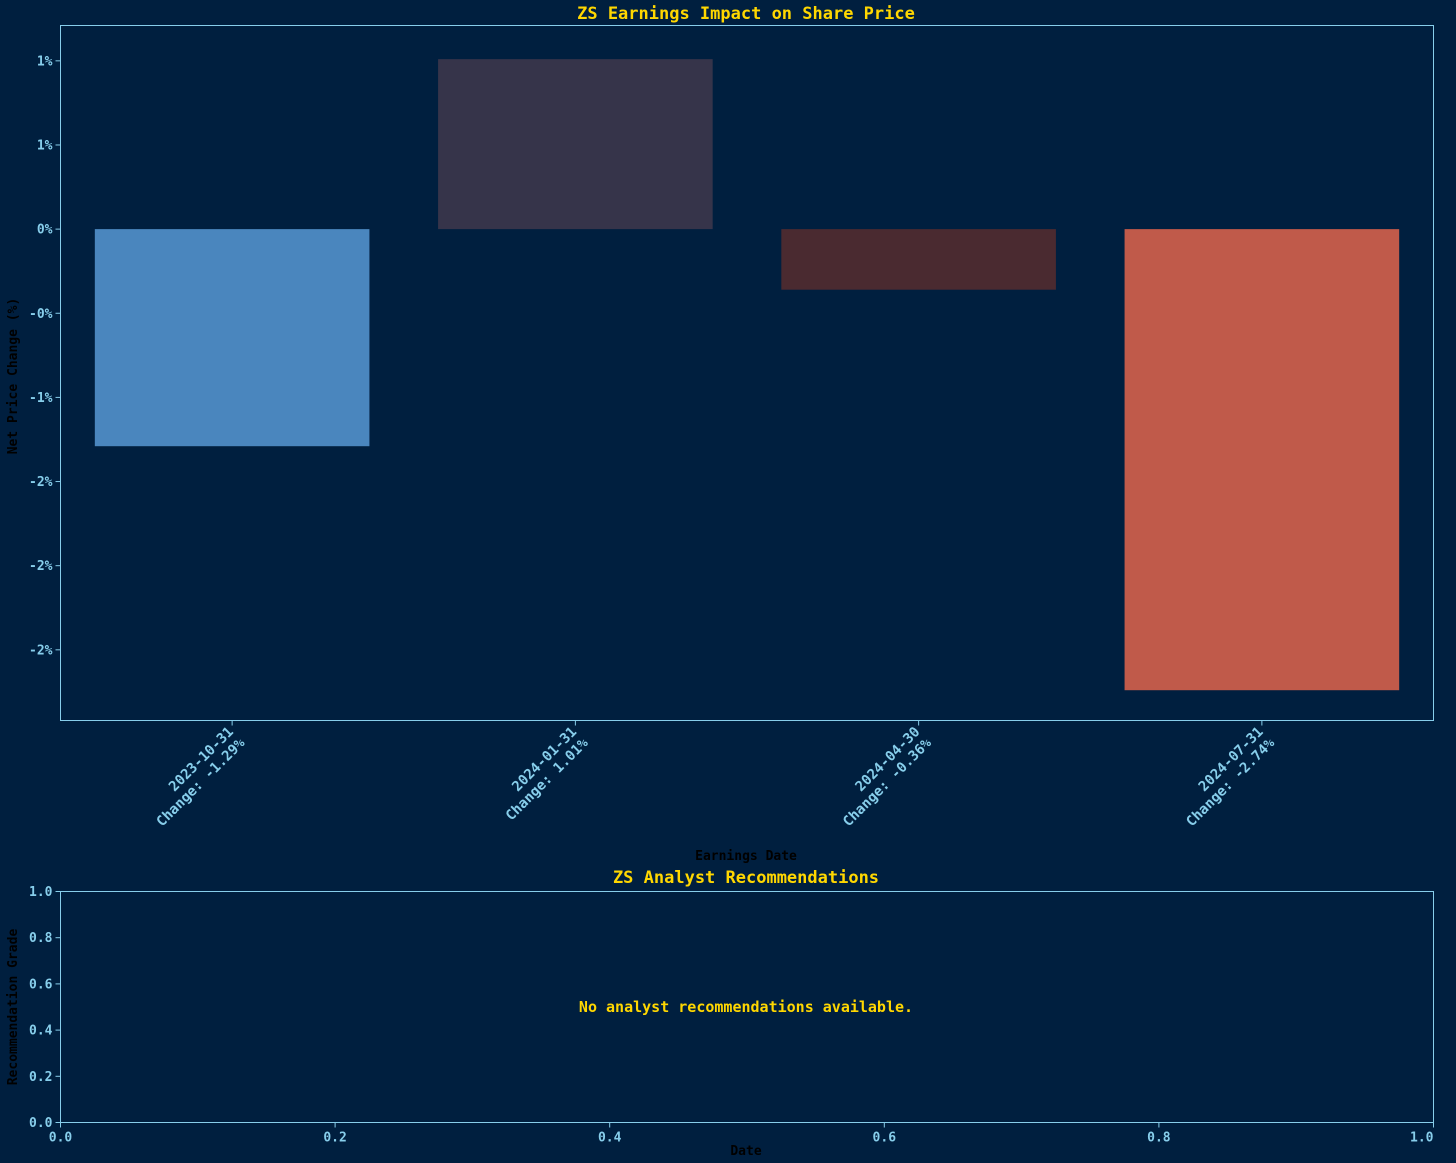 This screenshot has height=1163, width=1456. I want to click on y-tick-label: 0%, so click(45, 230).